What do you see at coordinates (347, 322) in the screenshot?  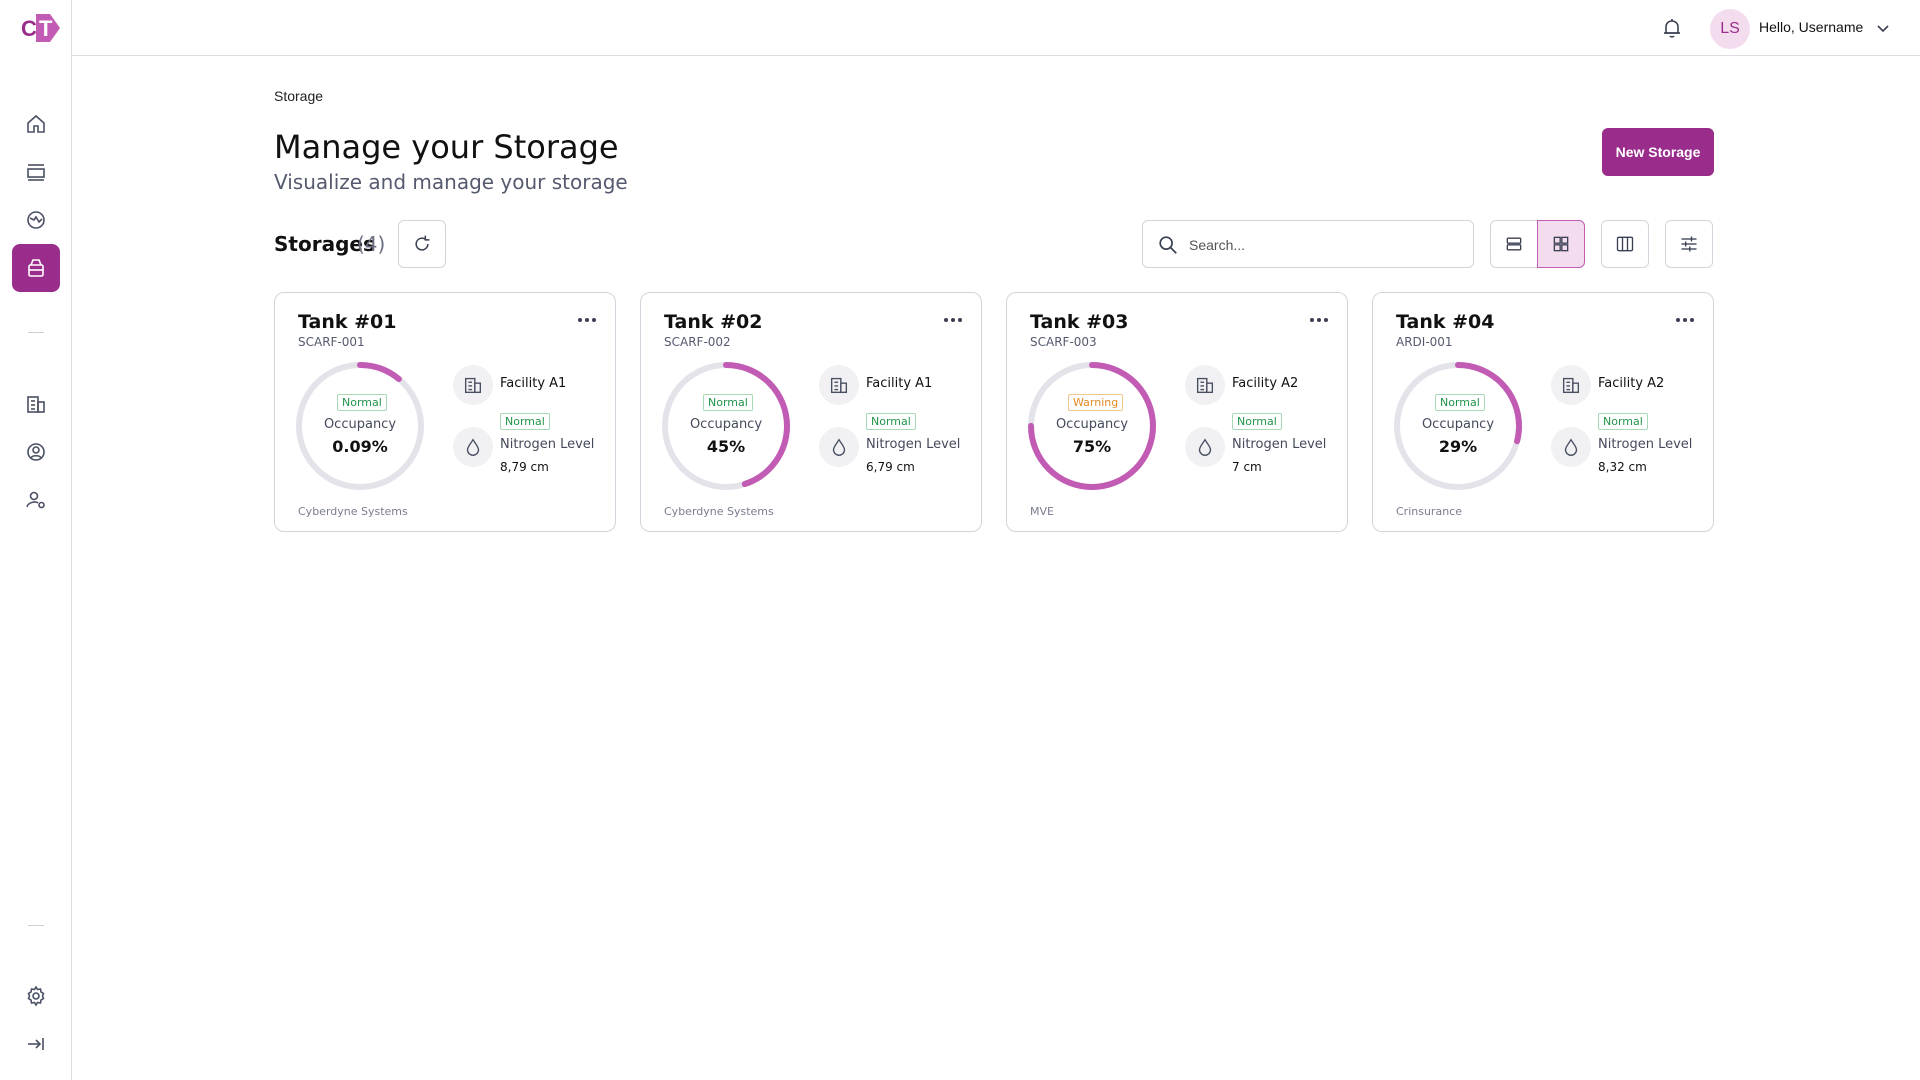 I see `card-title: Tank #01` at bounding box center [347, 322].